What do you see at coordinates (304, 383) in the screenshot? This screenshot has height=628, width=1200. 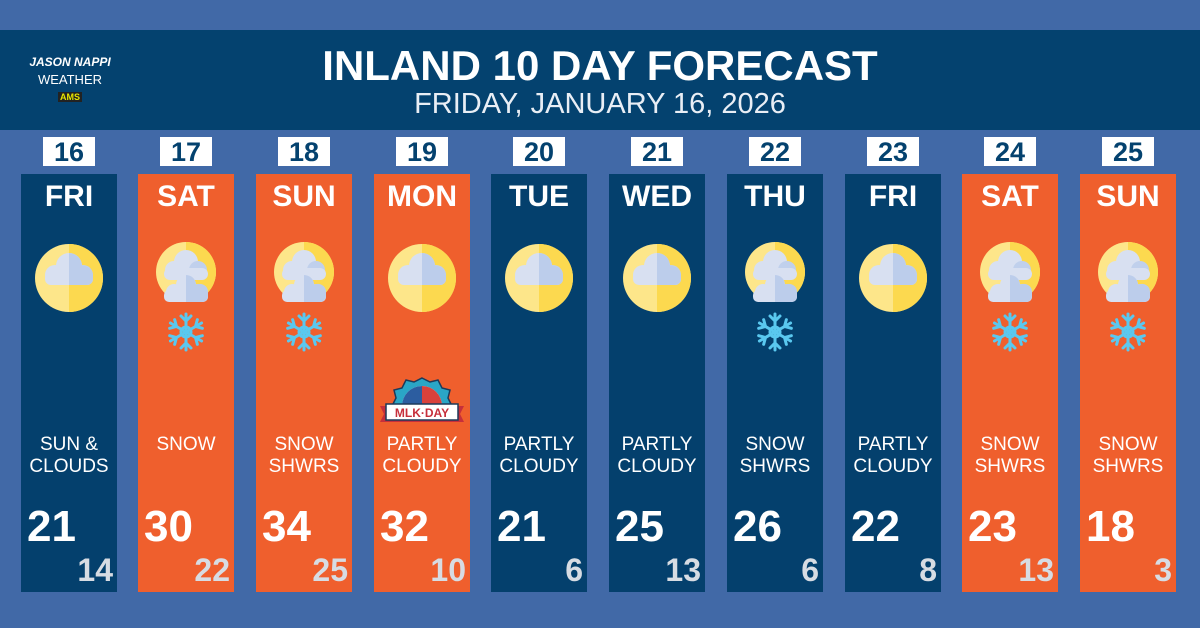 I see `day-column: SUN SNOW SHWRS 34 25` at bounding box center [304, 383].